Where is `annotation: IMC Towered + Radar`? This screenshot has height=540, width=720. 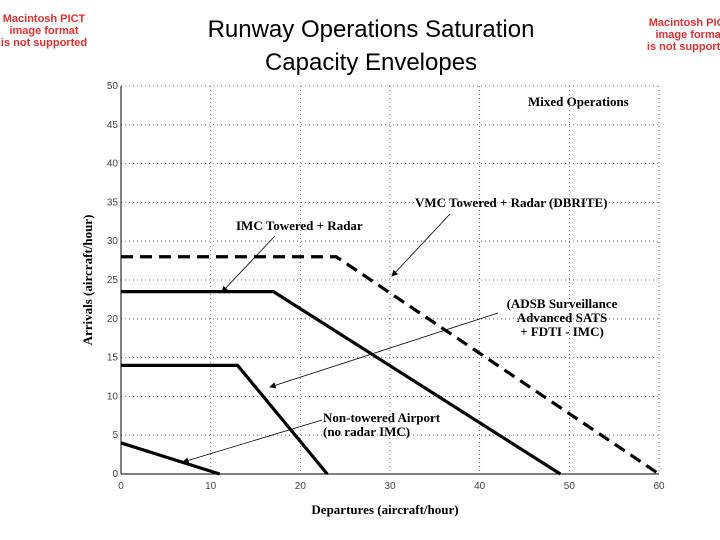
annotation: IMC Towered + Radar is located at coordinates (299, 225).